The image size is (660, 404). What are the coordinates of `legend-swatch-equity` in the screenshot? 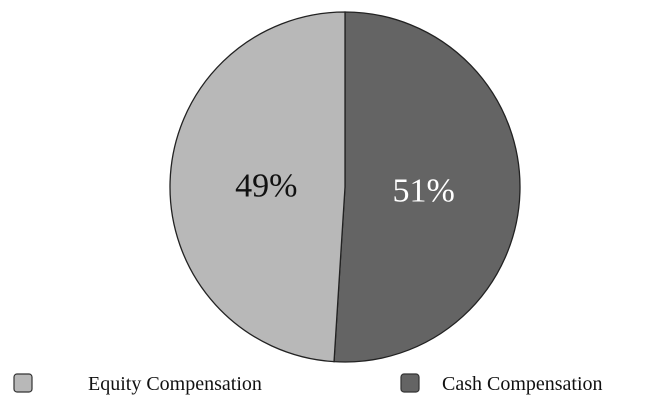 It's located at (23, 383).